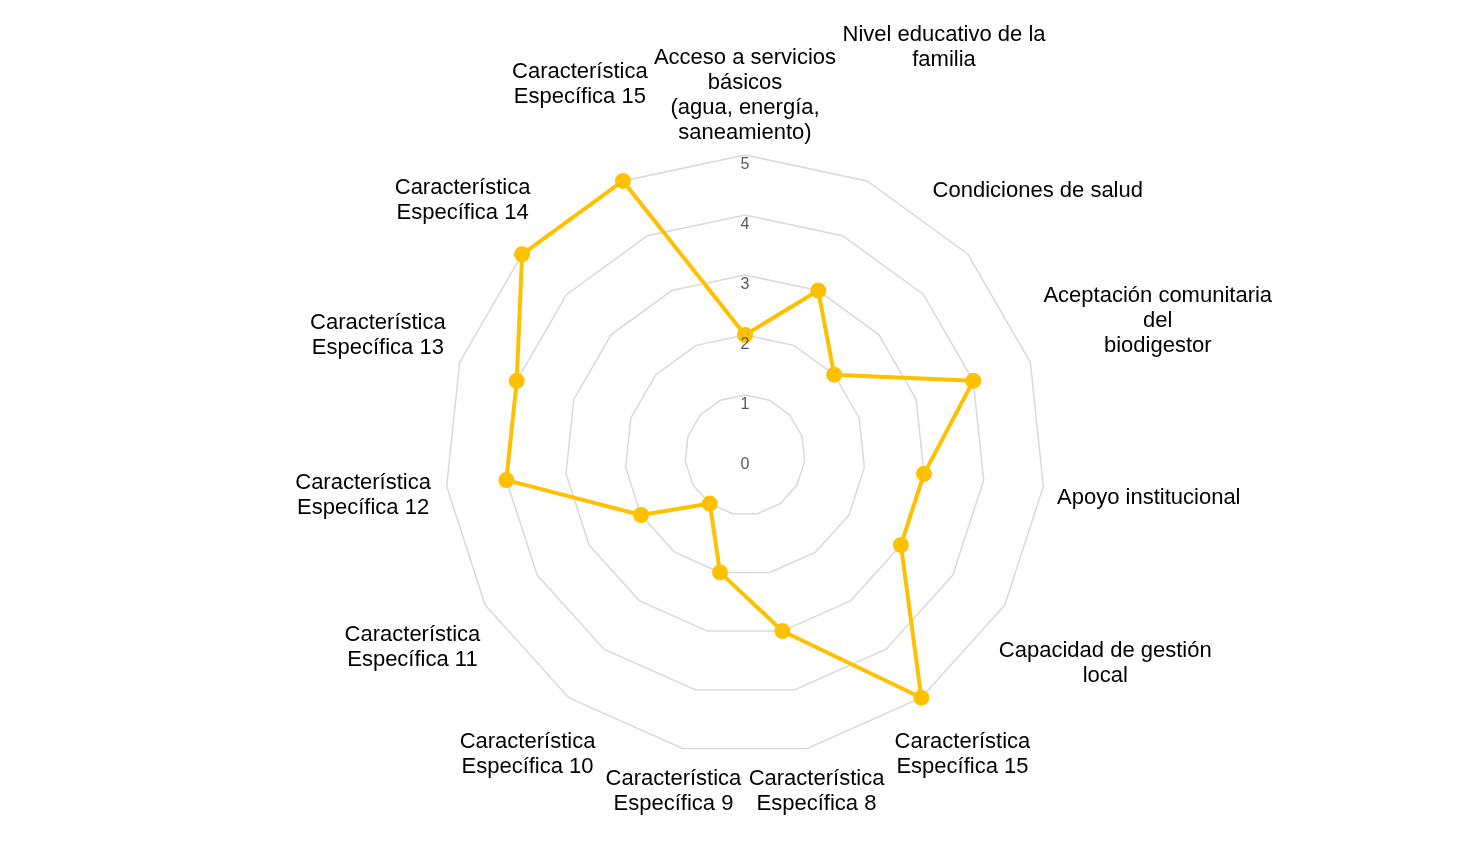 Image resolution: width=1463 pixels, height=856 pixels. What do you see at coordinates (745, 224) in the screenshot?
I see `y-tick-label: 4` at bounding box center [745, 224].